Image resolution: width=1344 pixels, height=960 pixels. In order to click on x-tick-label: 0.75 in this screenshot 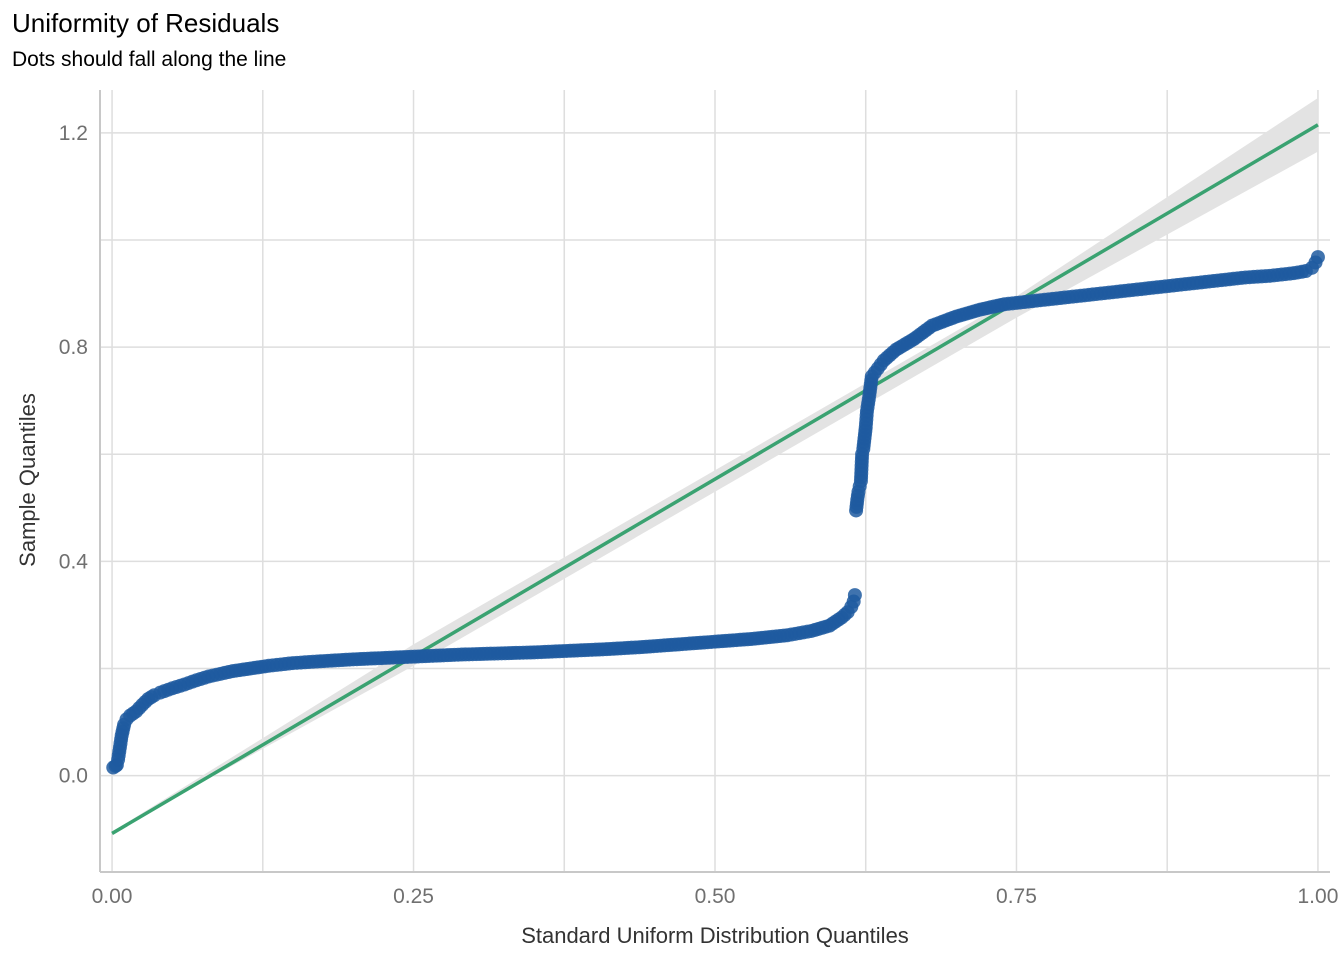, I will do `click(1016, 896)`.